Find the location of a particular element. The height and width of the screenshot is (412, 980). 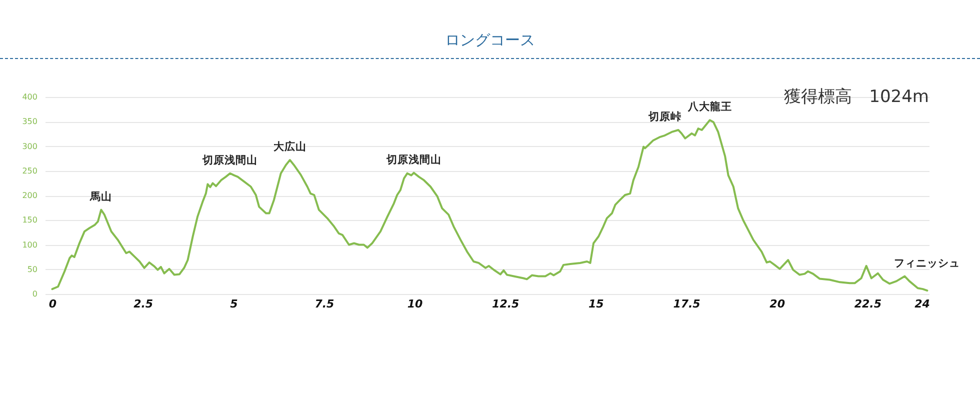

y-tick-label: 100 is located at coordinates (30, 245).